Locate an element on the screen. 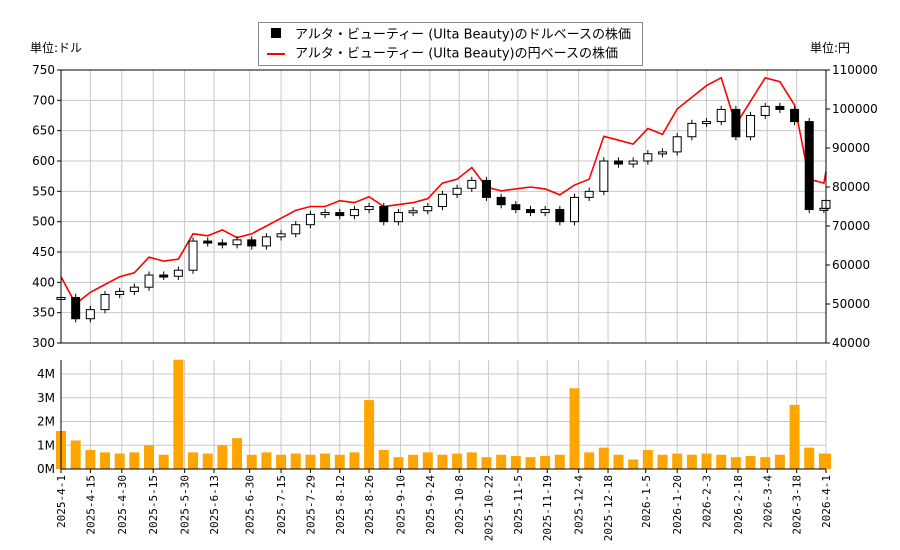 The image size is (900, 550). y-tick-label-left: 550 is located at coordinates (43, 191).